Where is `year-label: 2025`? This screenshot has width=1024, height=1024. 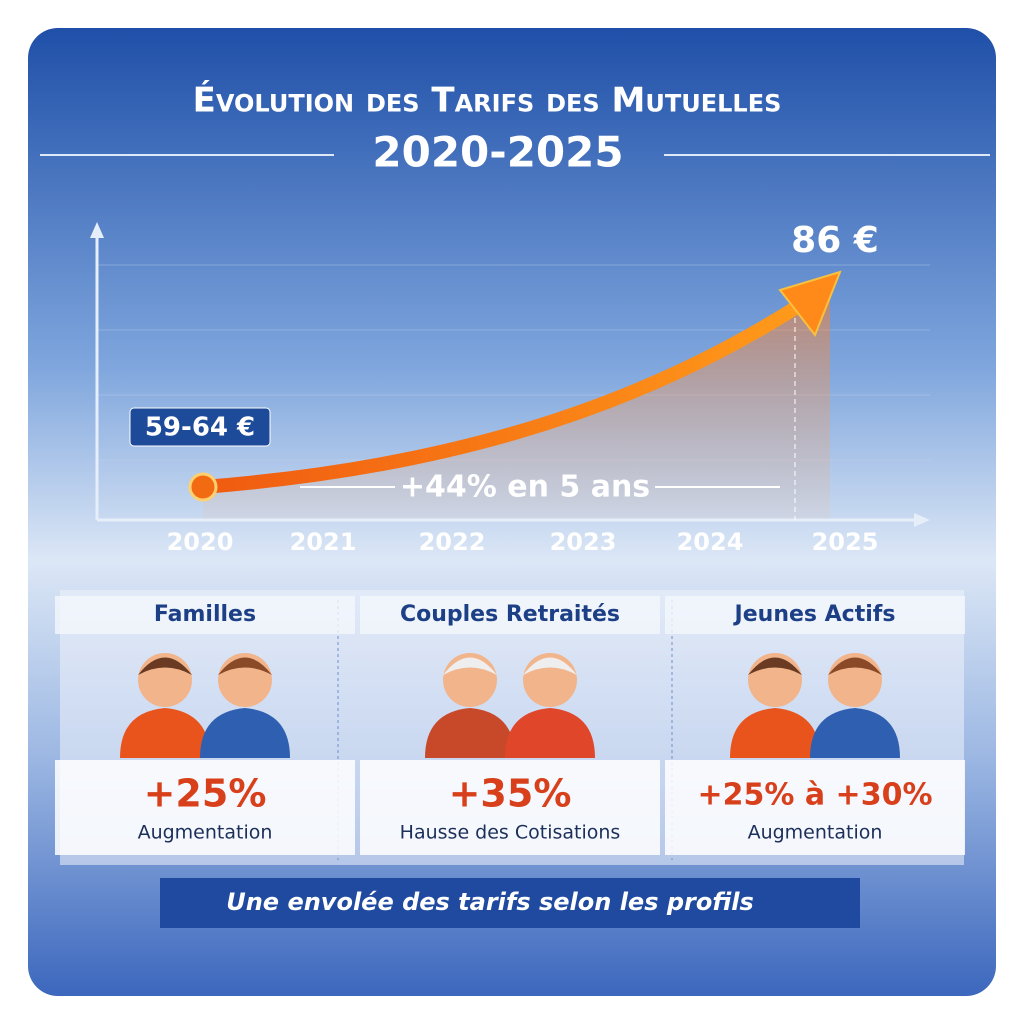
year-label: 2025 is located at coordinates (845, 542).